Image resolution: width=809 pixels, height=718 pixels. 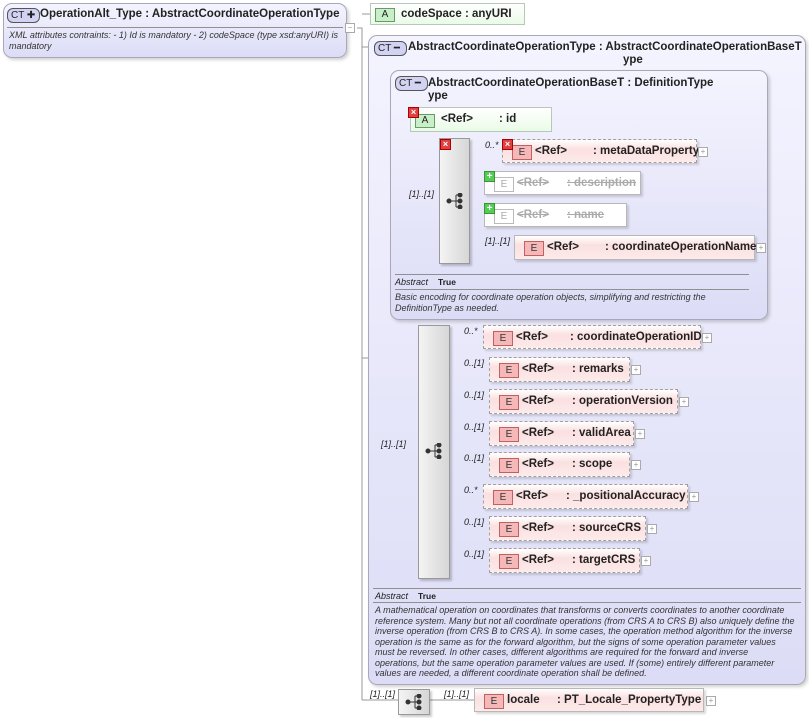 What do you see at coordinates (592, 464) in the screenshot?
I see `element-name: : scope` at bounding box center [592, 464].